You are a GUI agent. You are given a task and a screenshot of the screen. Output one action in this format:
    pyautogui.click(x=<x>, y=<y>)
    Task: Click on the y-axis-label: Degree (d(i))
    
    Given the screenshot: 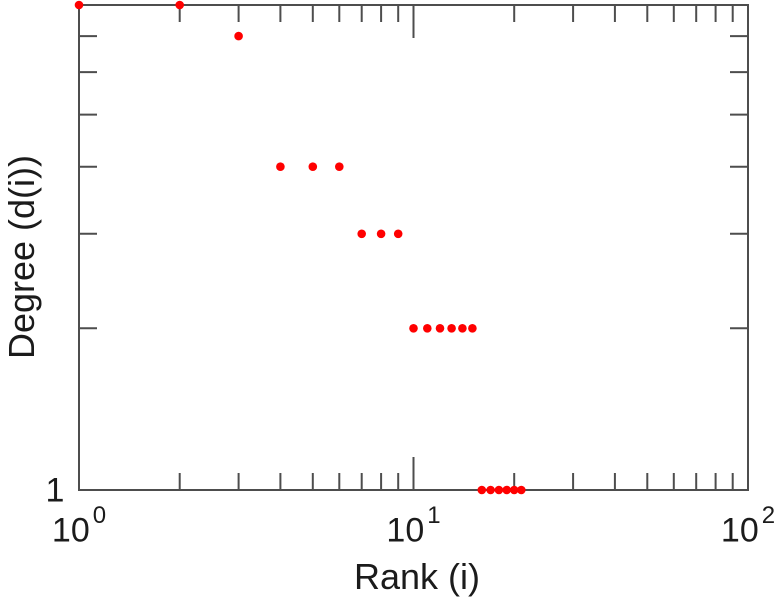 What is the action you would take?
    pyautogui.click(x=21, y=257)
    